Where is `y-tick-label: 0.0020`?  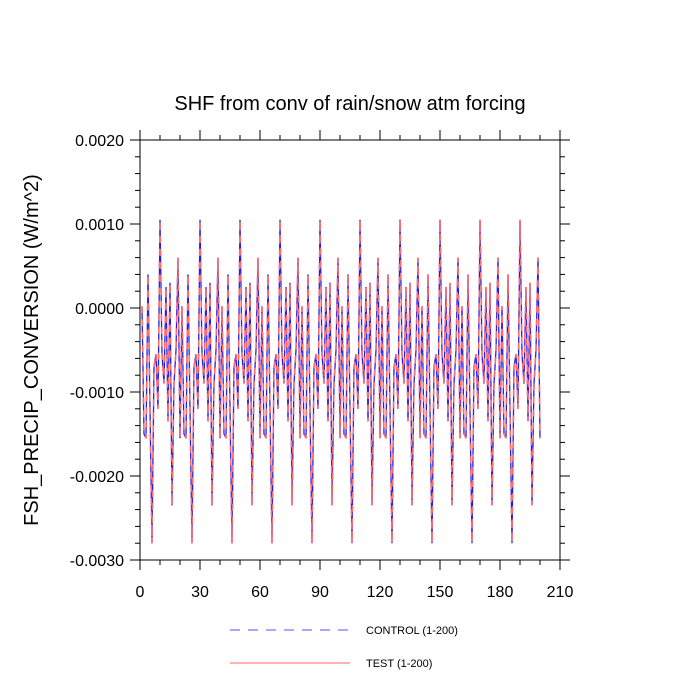 y-tick-label: 0.0020 is located at coordinates (99, 141).